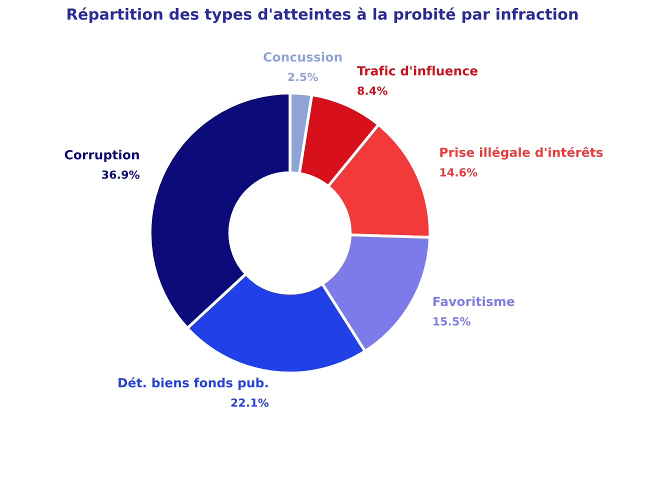  I want to click on data-label: 2.5%, so click(303, 77).